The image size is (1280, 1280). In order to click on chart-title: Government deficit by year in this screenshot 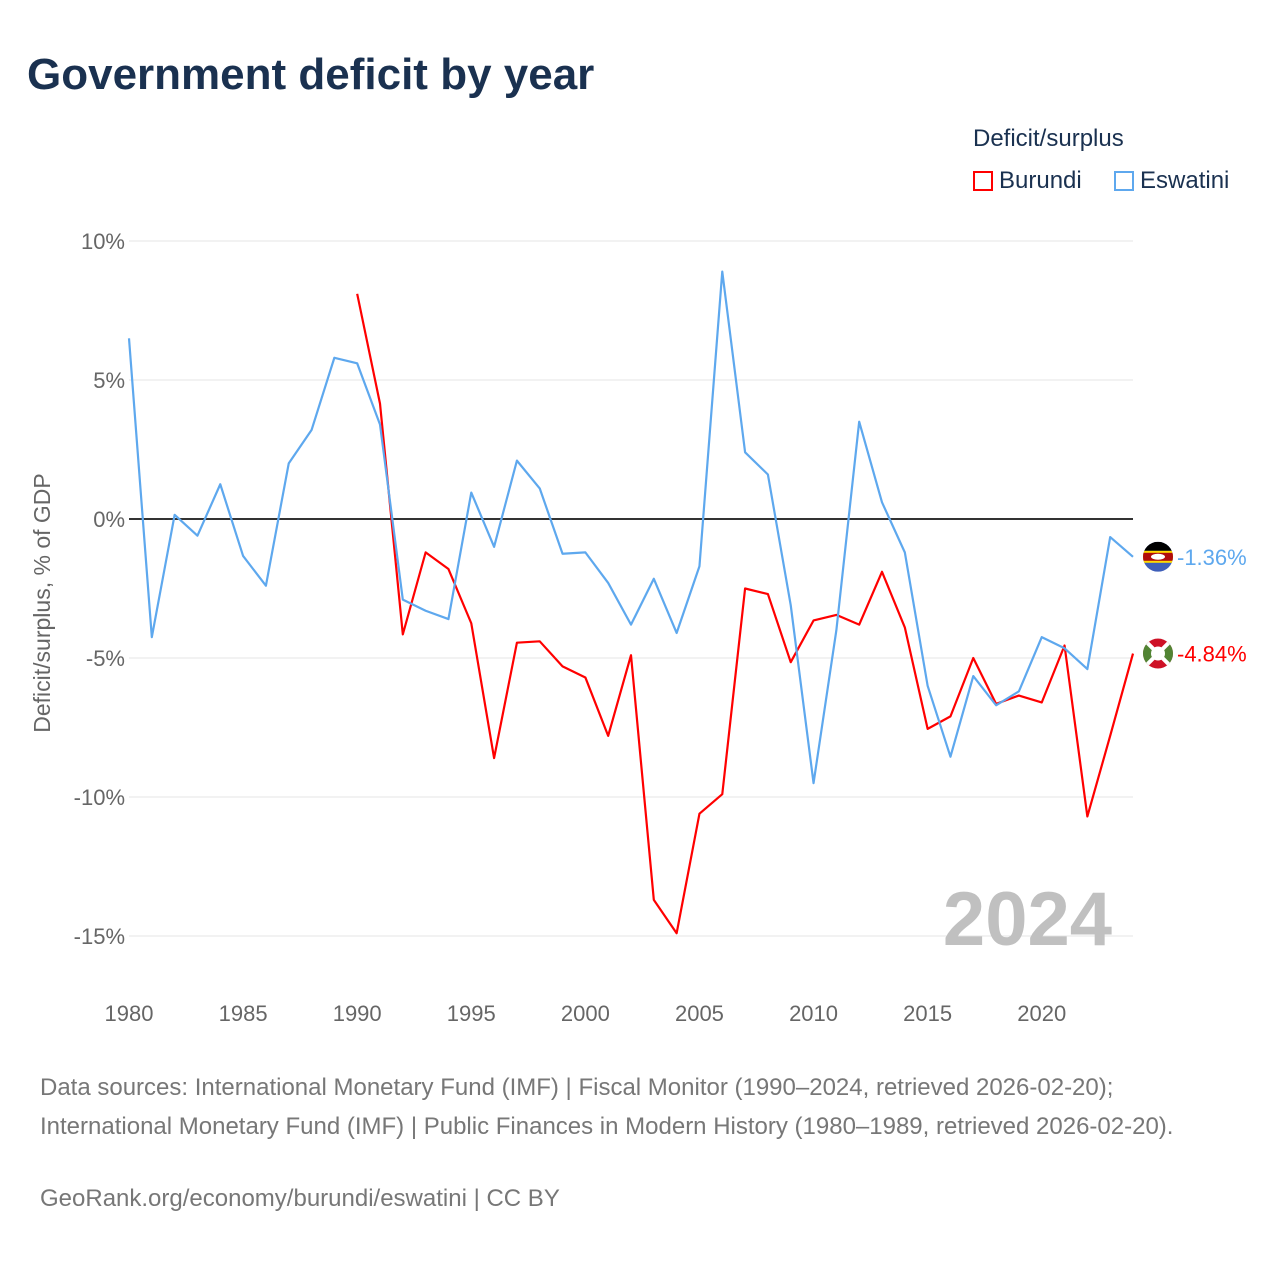, I will do `click(311, 74)`.